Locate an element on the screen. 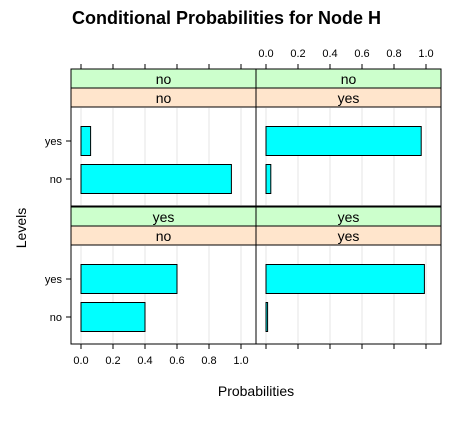  panel-yes-yes: yes yes is located at coordinates (348, 275).